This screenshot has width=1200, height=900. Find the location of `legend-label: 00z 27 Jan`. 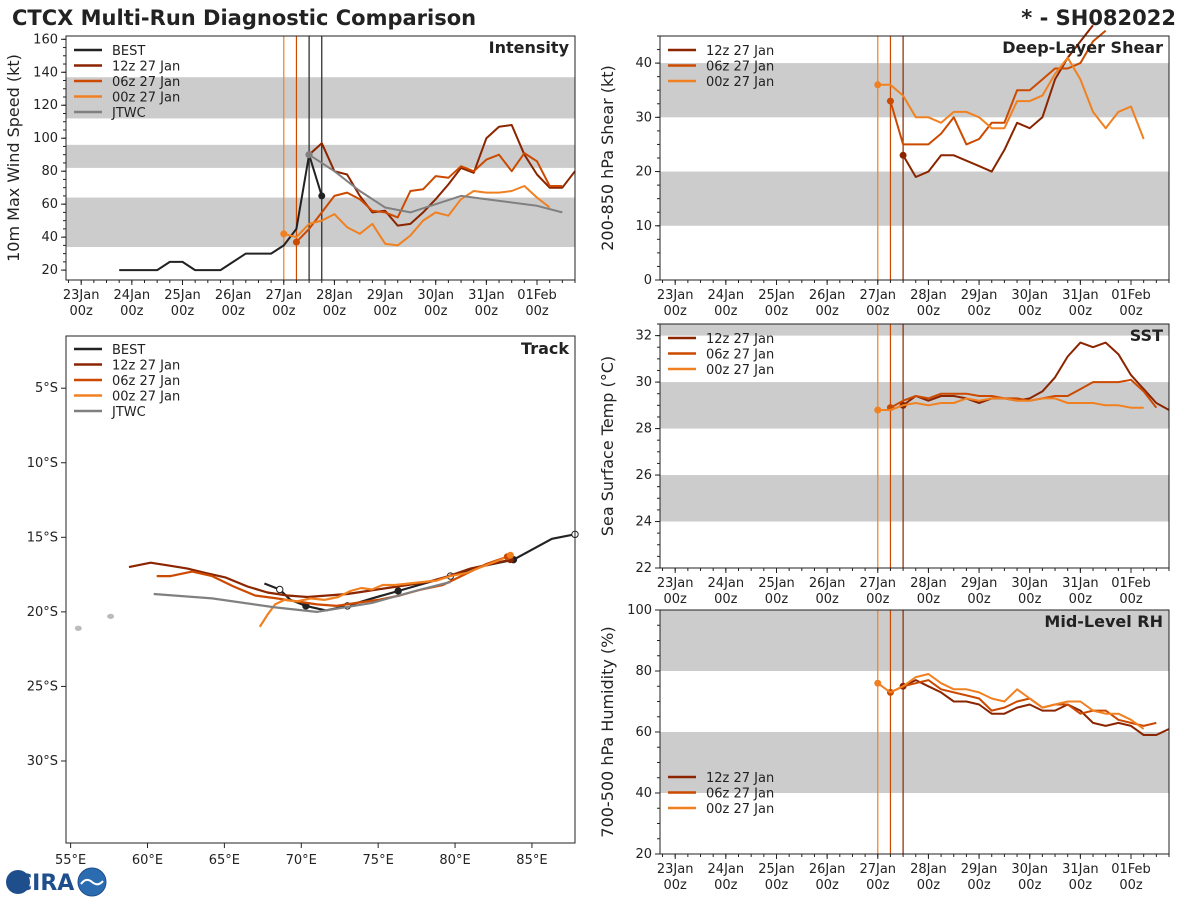

legend-label: 00z 27 Jan is located at coordinates (740, 809).